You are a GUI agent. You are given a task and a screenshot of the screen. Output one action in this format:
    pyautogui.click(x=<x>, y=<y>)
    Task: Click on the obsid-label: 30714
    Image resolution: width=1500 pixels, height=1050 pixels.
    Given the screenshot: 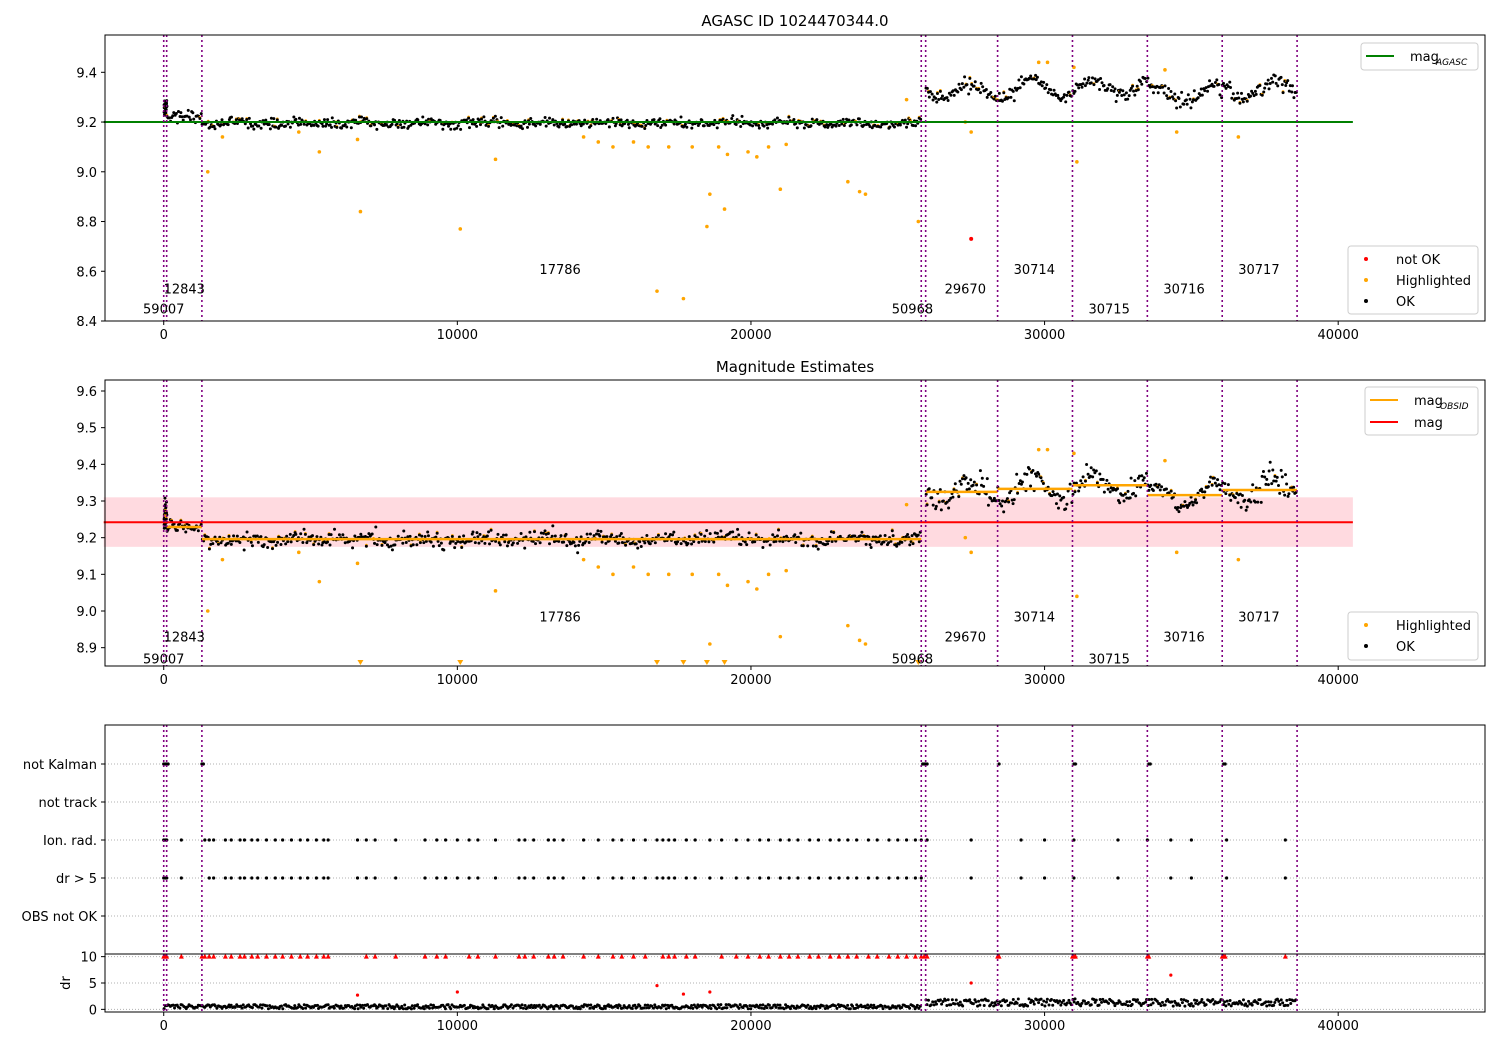 What is the action you would take?
    pyautogui.click(x=1034, y=270)
    